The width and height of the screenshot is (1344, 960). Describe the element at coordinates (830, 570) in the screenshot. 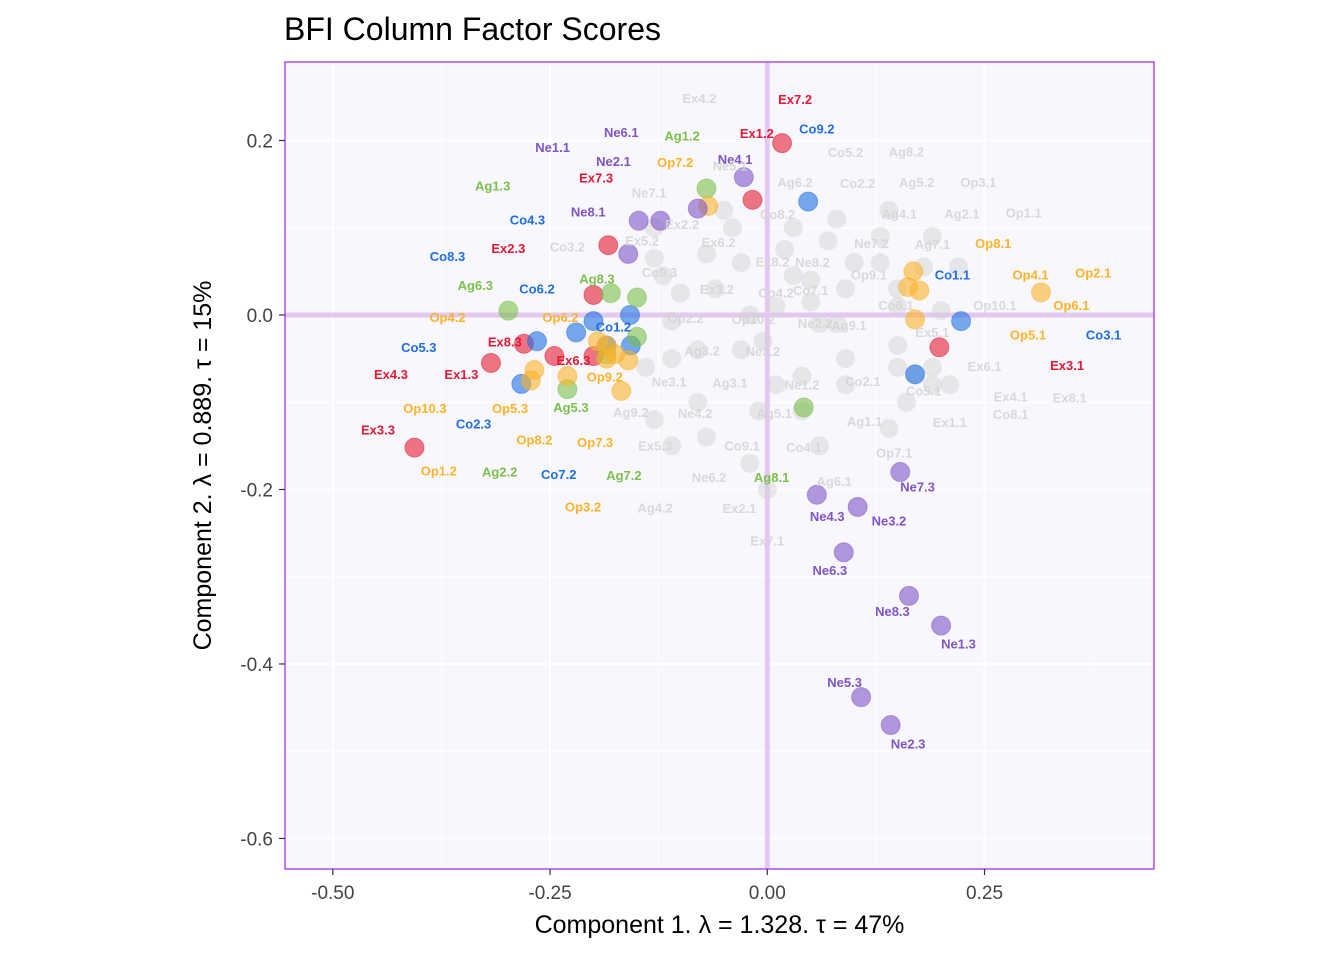

I see `point-label: Ne6.3` at that location.